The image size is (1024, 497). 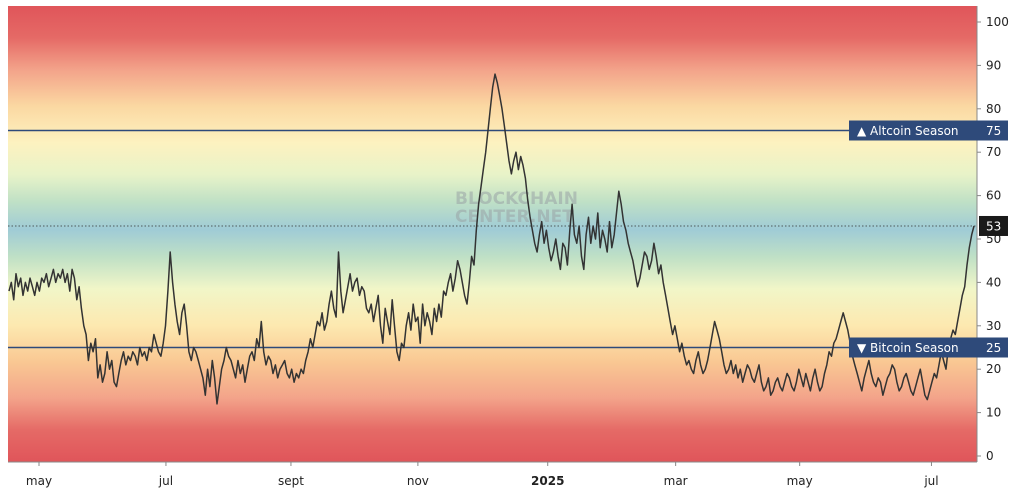 I want to click on y-tick-label: 40, so click(x=993, y=282).